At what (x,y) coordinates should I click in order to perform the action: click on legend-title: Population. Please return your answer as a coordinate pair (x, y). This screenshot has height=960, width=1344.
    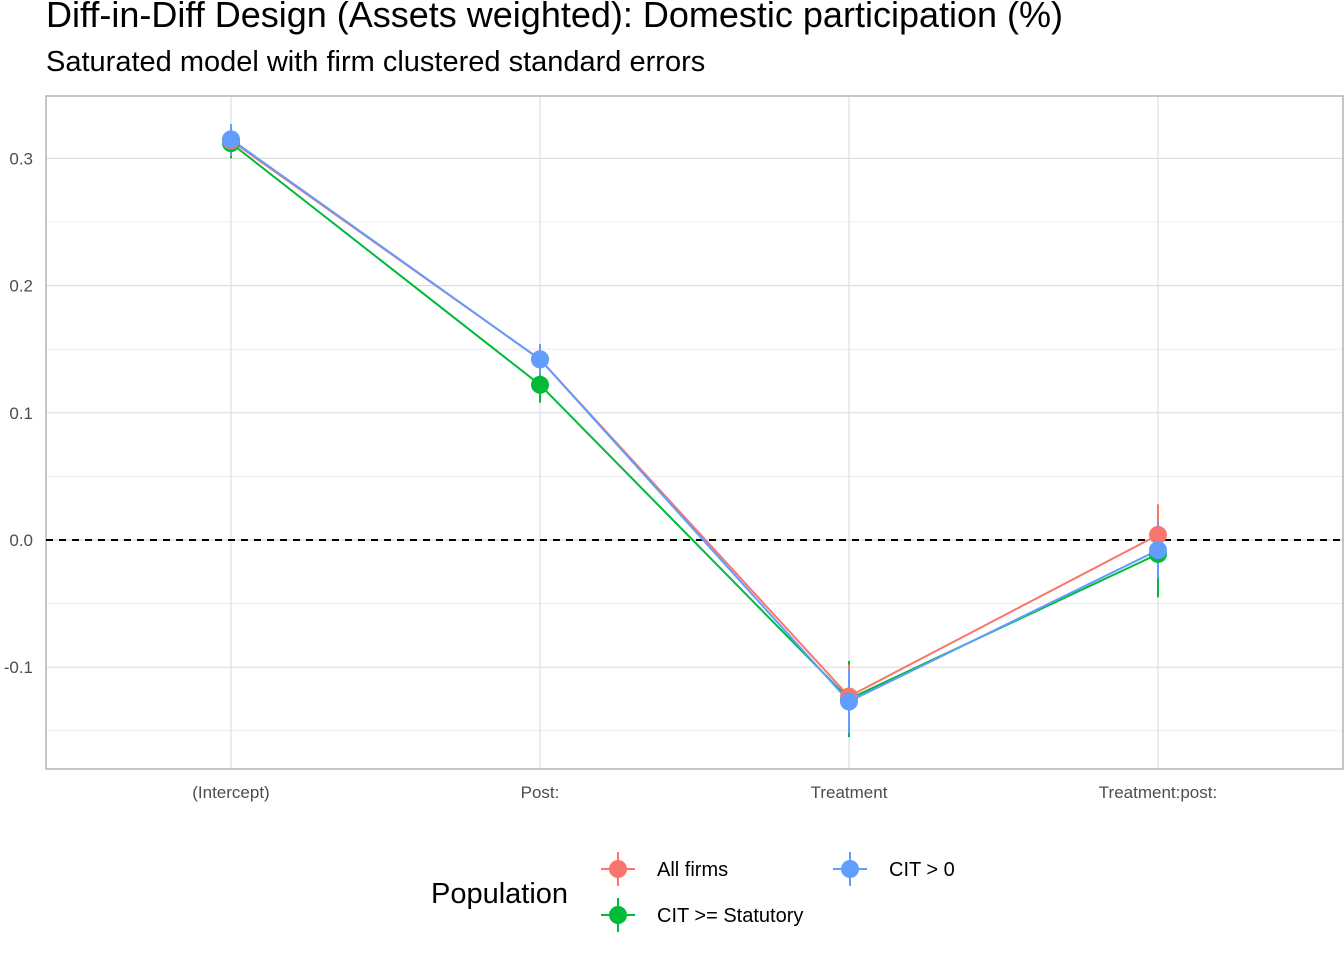
    Looking at the image, I should click on (499, 894).